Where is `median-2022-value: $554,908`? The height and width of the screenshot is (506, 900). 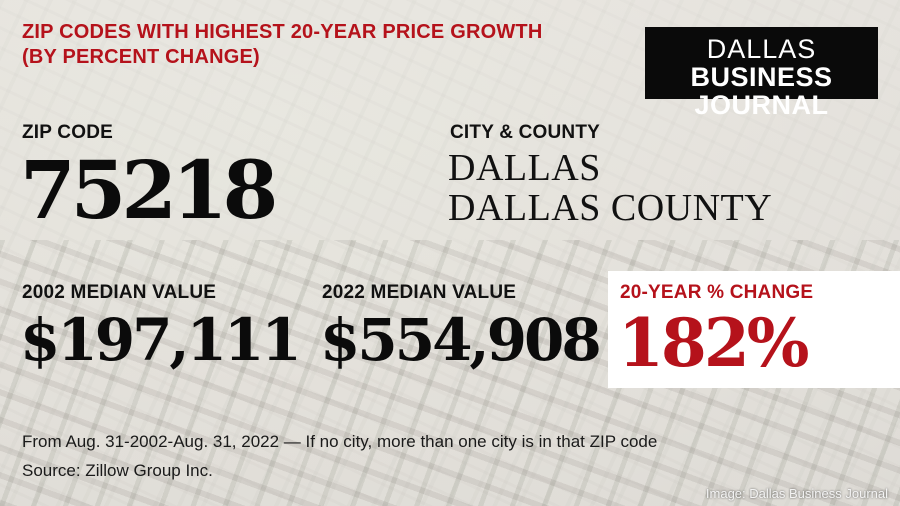
median-2022-value: $554,908 is located at coordinates (461, 340).